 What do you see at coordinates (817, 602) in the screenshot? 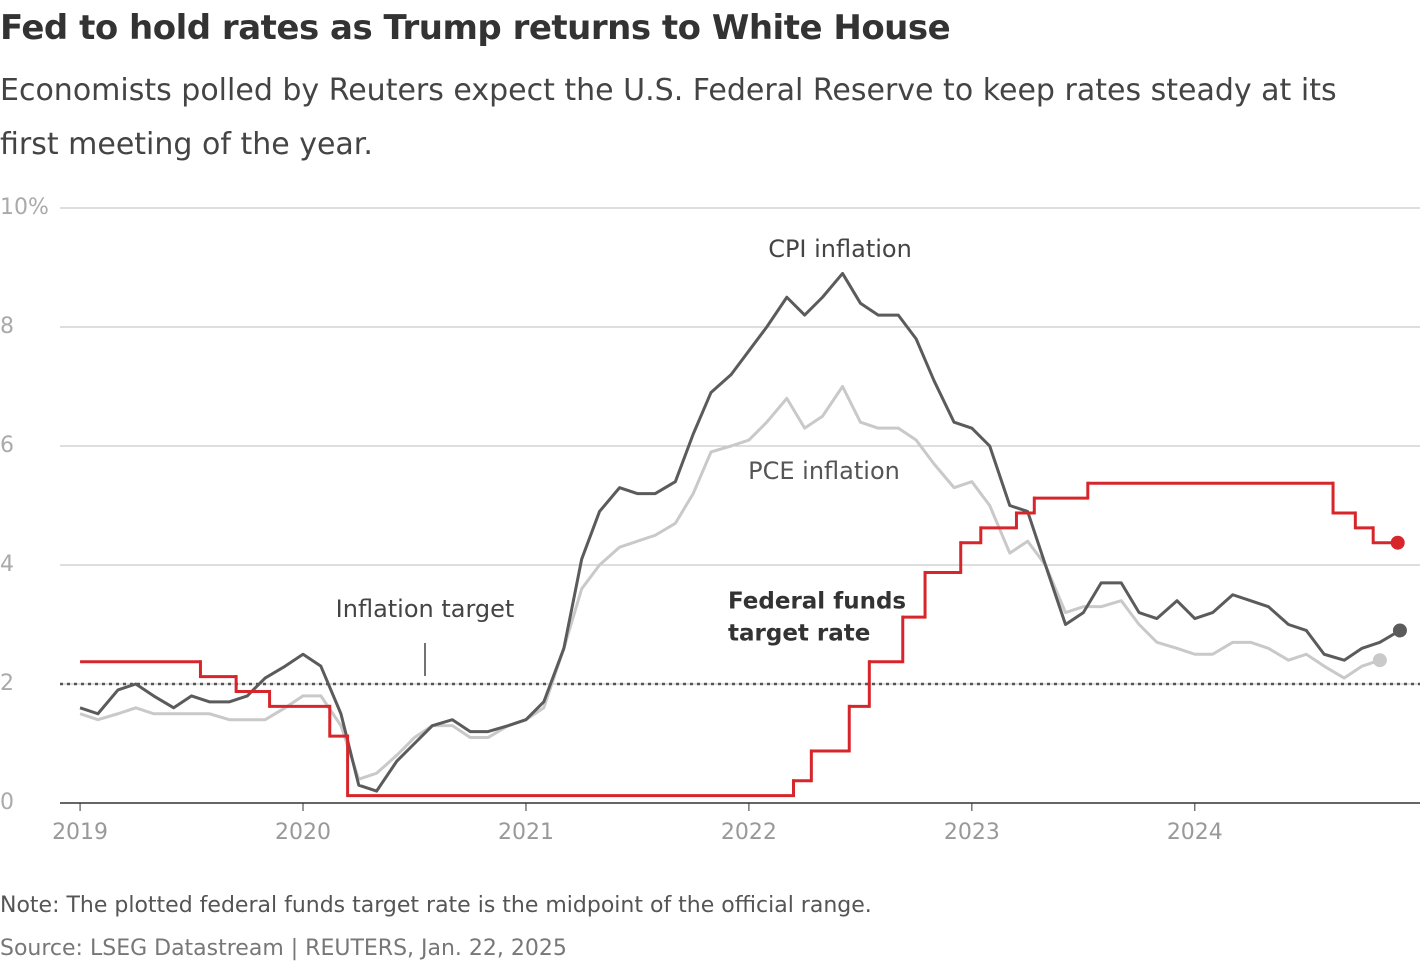
I see `annotation: Federal funds` at bounding box center [817, 602].